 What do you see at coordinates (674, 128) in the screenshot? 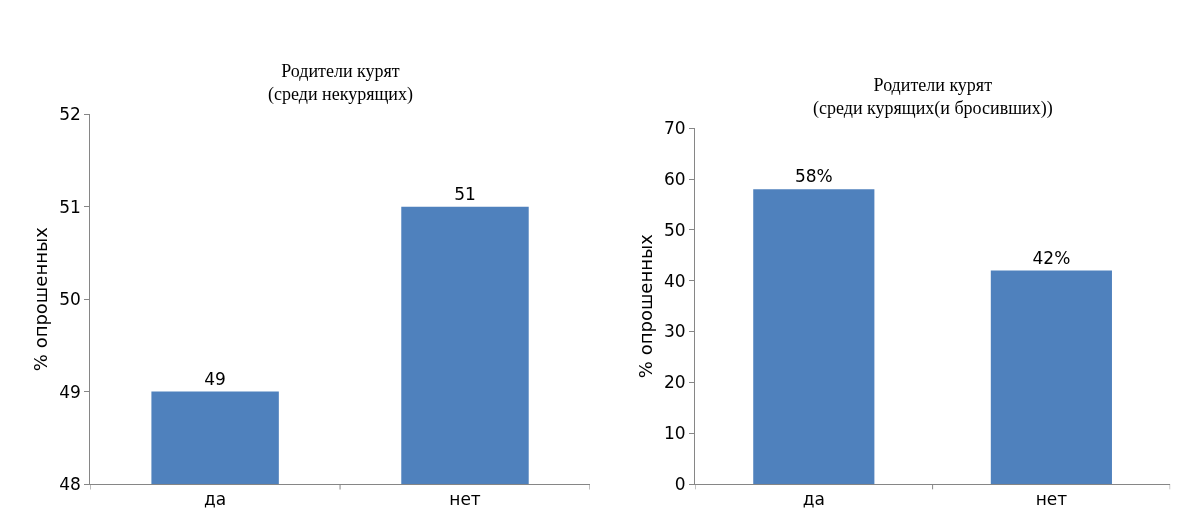
I see `y-tick-label: 70` at bounding box center [674, 128].